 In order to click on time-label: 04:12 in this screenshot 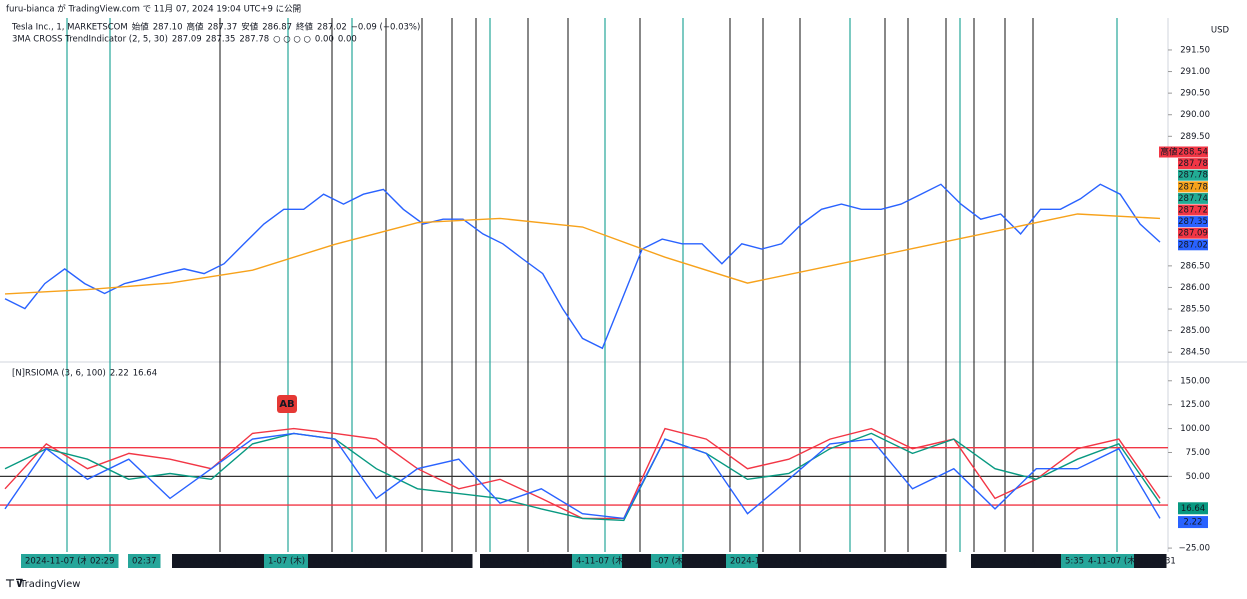, I will do `click(638, 562)`.